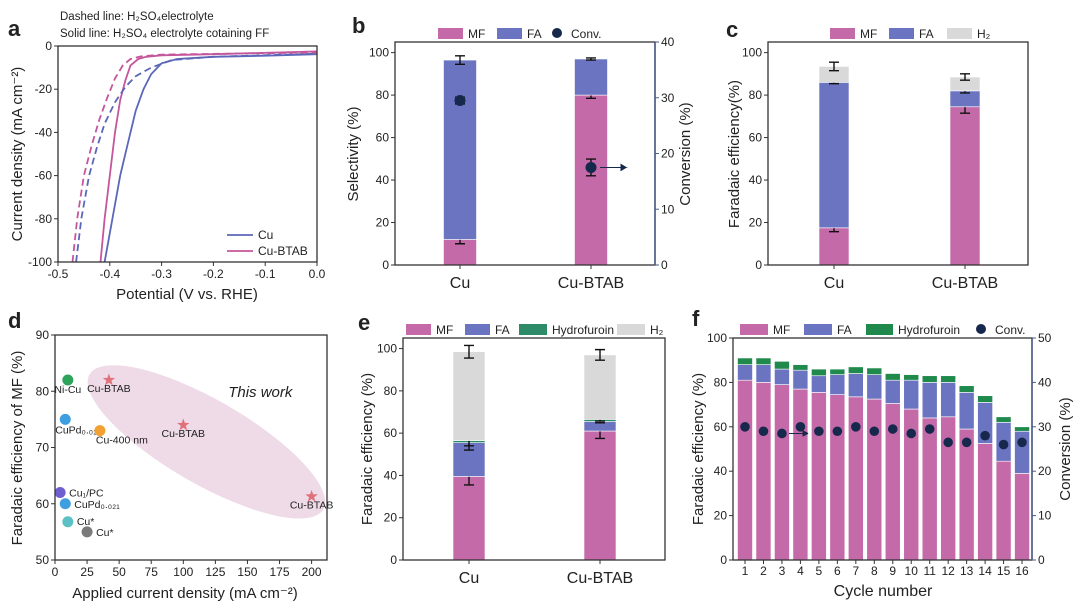 The width and height of the screenshot is (1080, 612). What do you see at coordinates (184, 434) in the screenshot?
I see `point-label: Cu-BTAB` at bounding box center [184, 434].